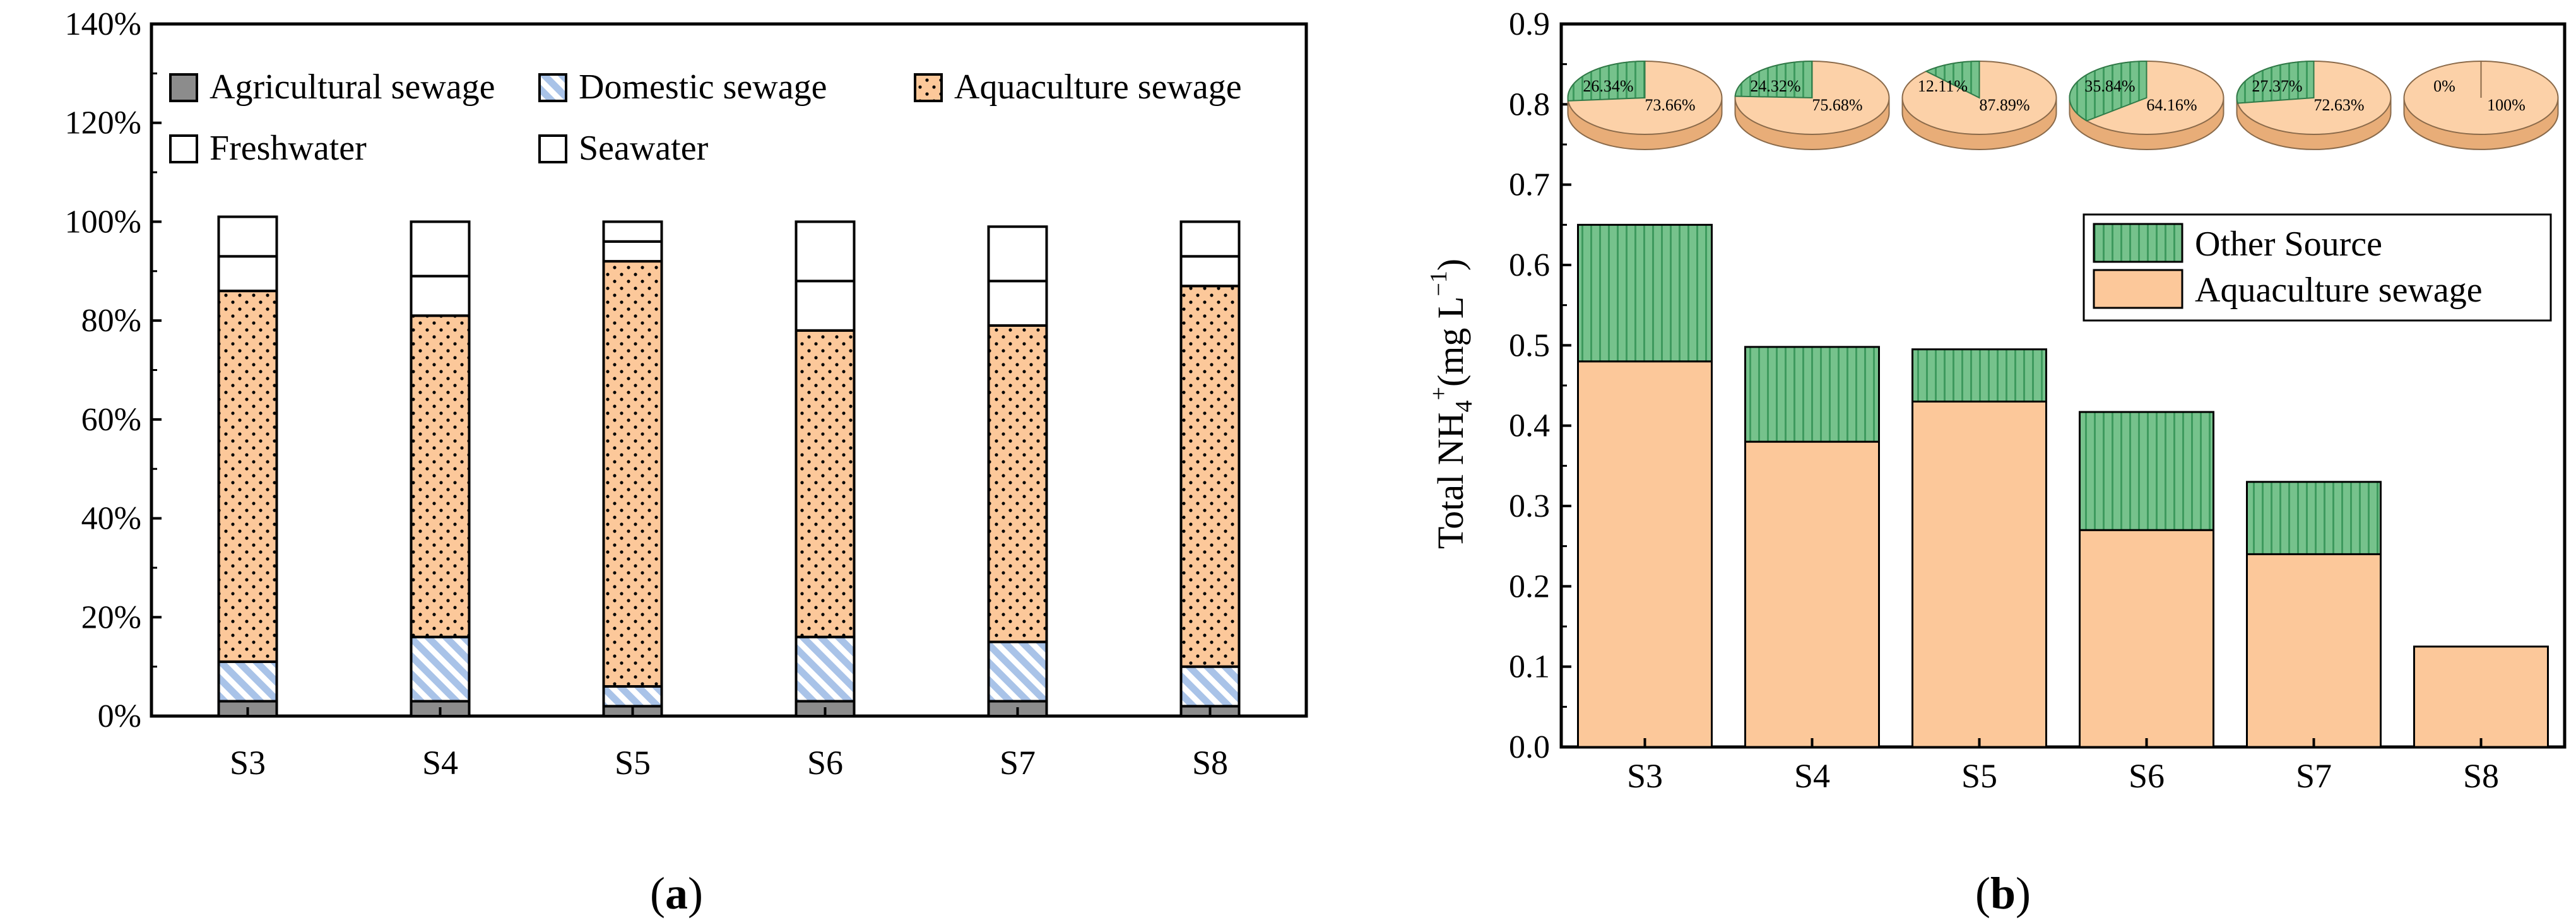 This screenshot has width=2576, height=923. Describe the element at coordinates (1530, 185) in the screenshot. I see `y-tick-label: 0.7` at that location.